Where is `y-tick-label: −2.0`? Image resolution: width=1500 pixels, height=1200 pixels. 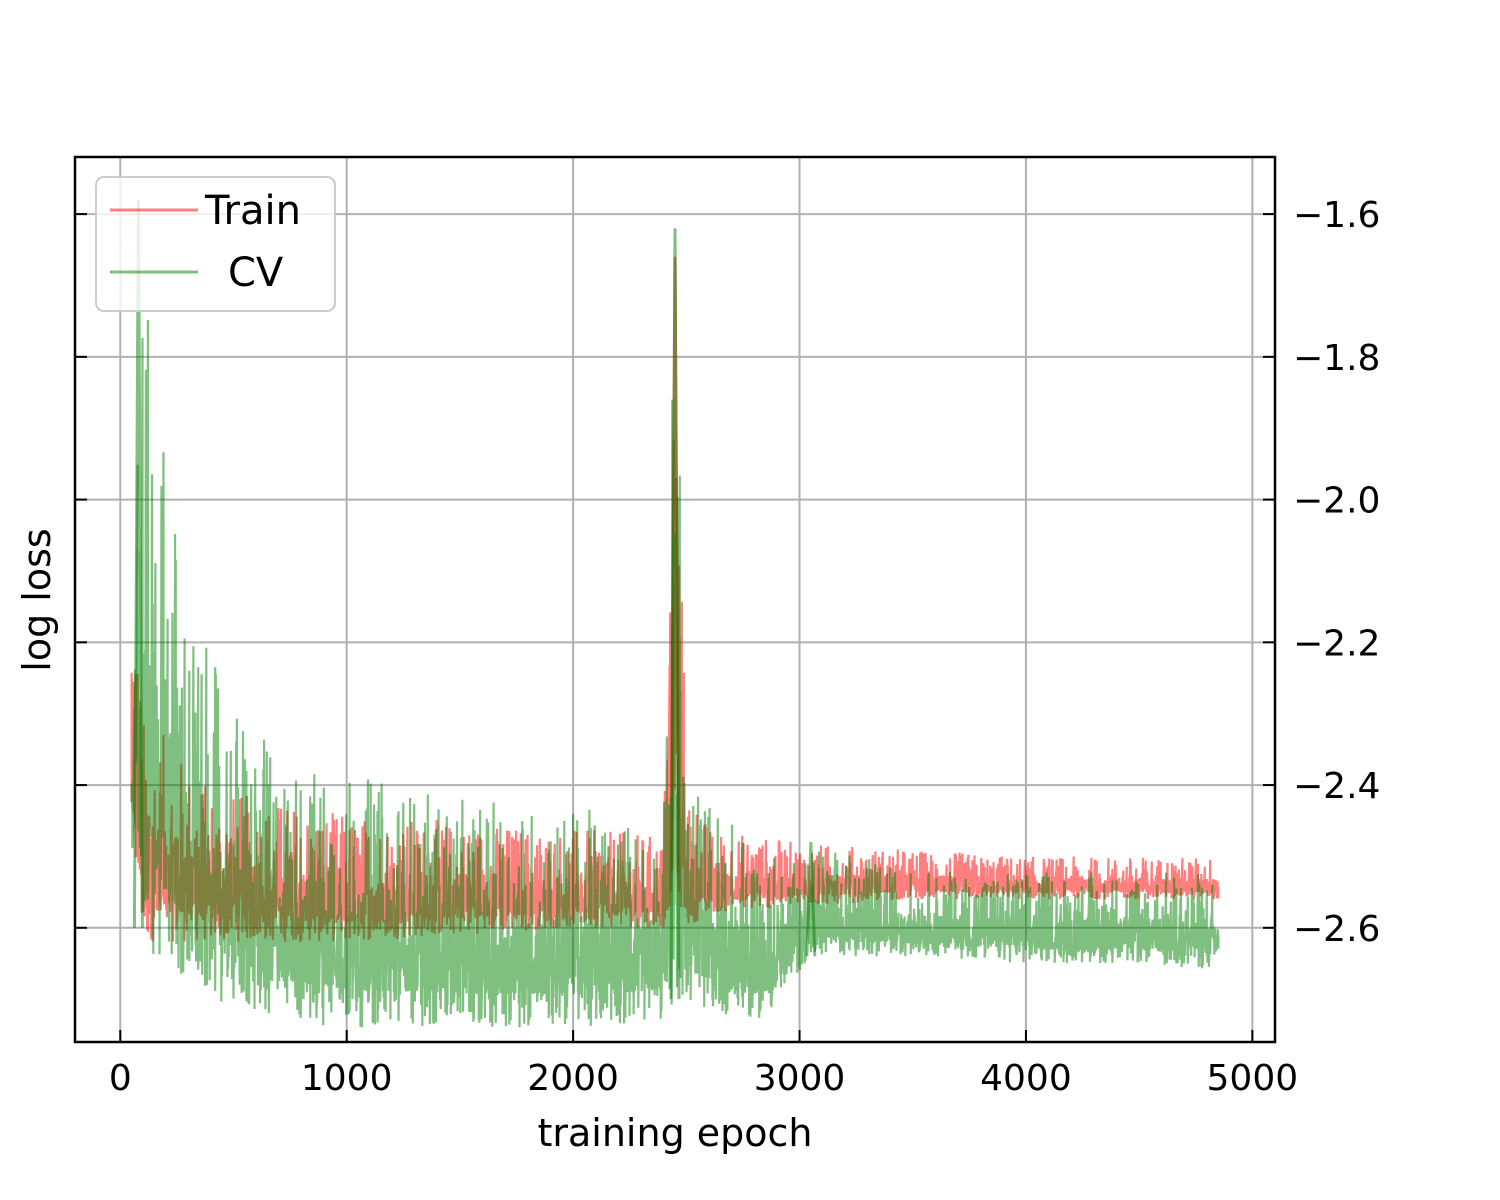 y-tick-label: −2.0 is located at coordinates (1336, 501).